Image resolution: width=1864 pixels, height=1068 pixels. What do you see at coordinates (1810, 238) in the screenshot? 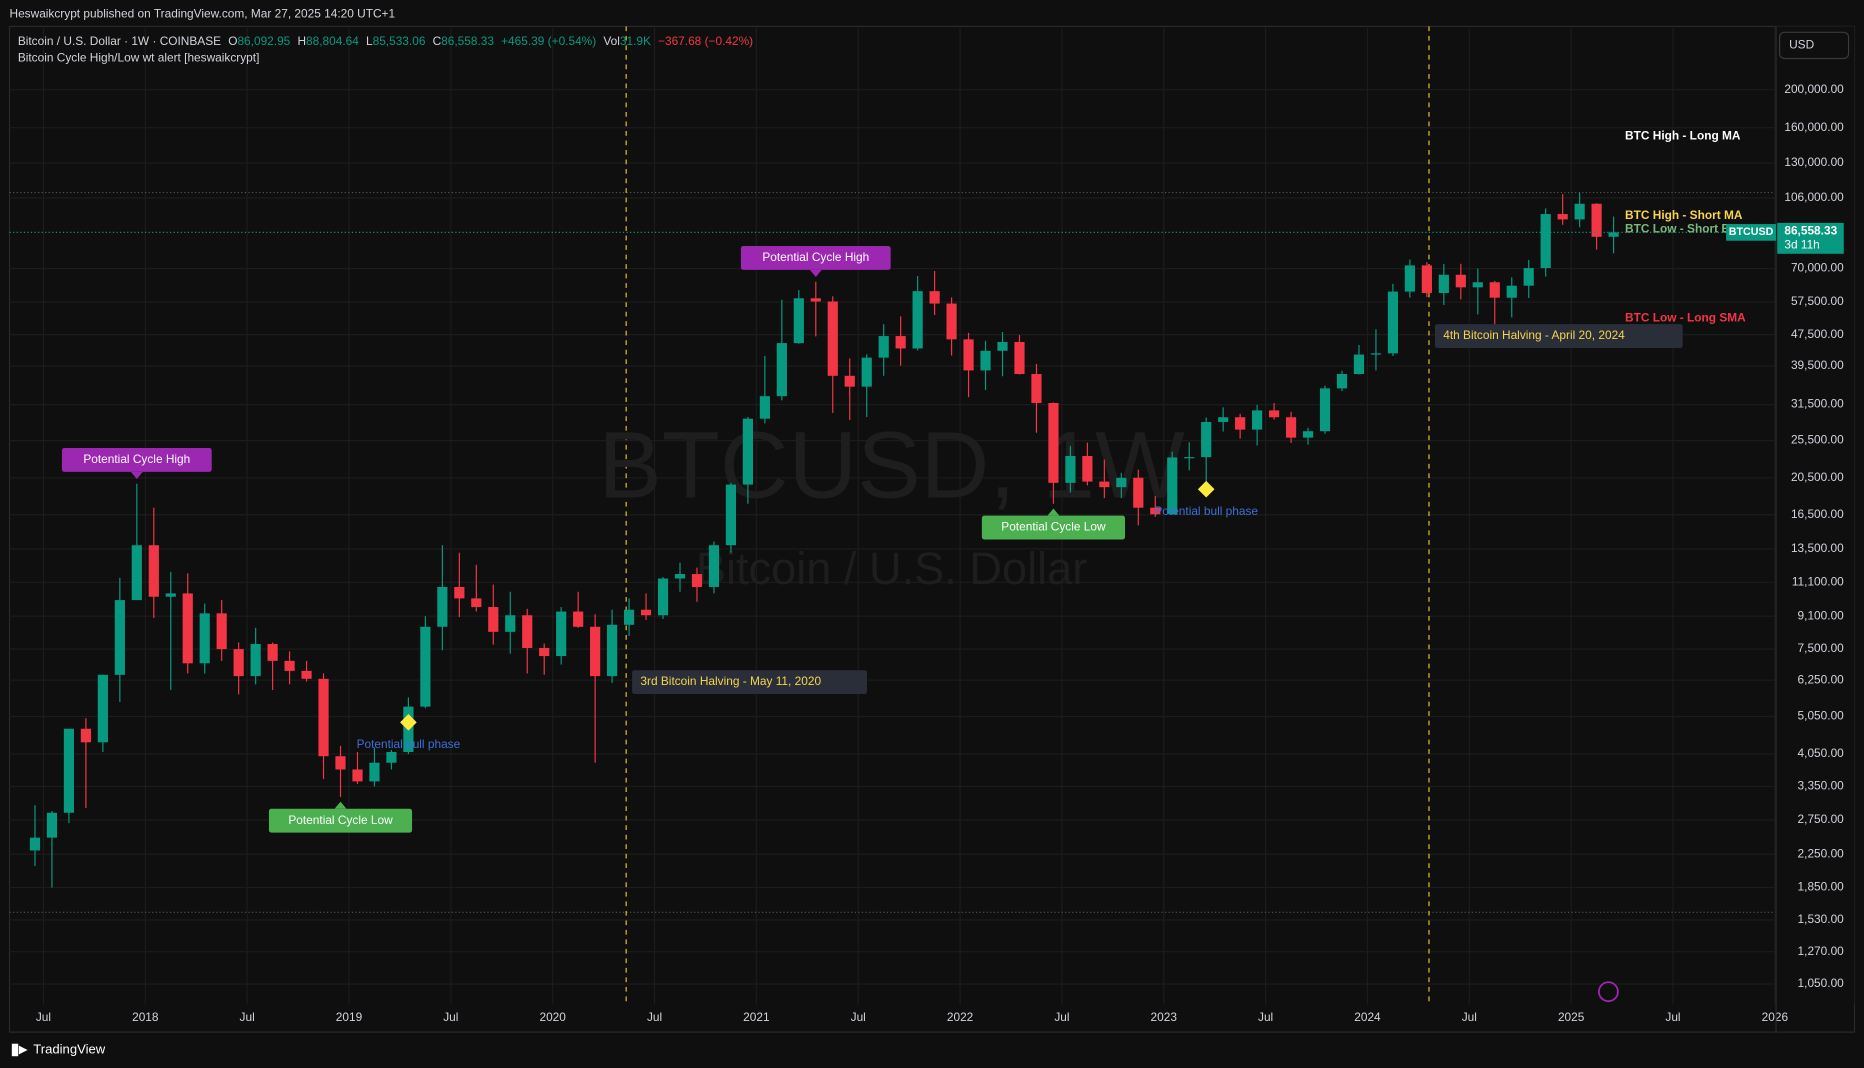
I see `price-badge` at bounding box center [1810, 238].